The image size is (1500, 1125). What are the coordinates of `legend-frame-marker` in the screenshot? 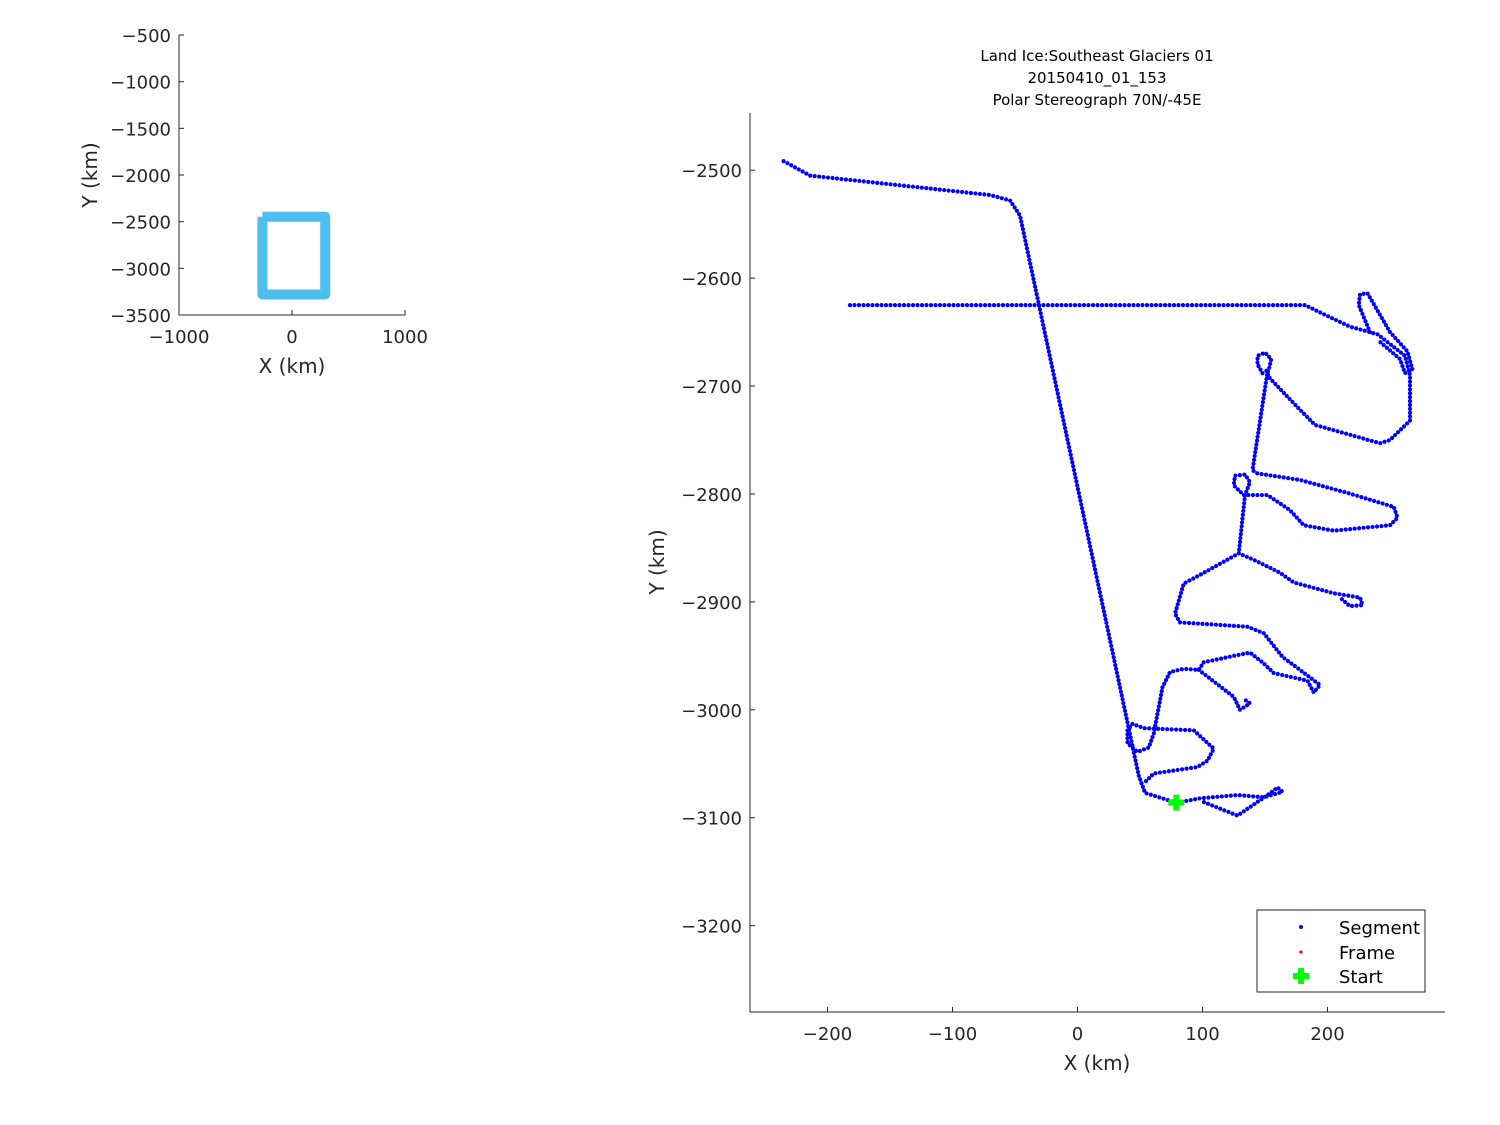 It's located at (1301, 952).